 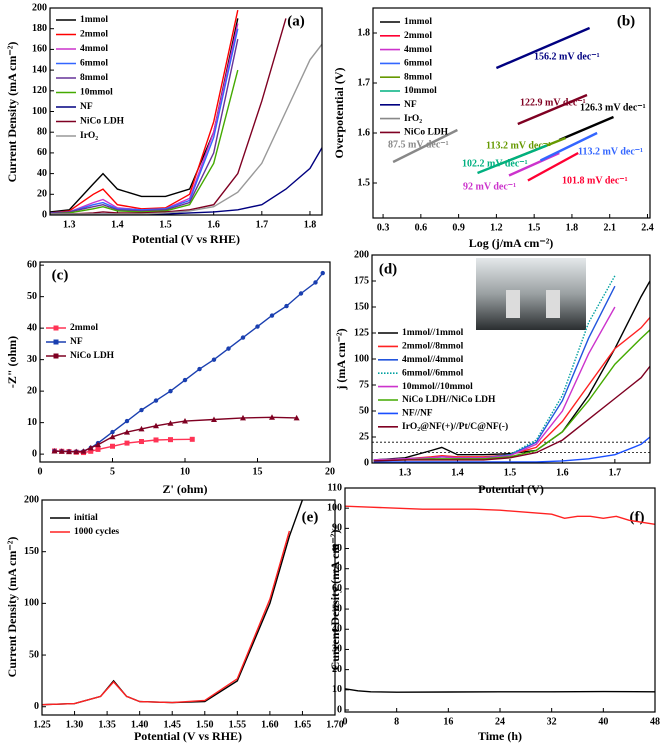 I want to click on x-tick-label: 1.7, so click(x=615, y=472).